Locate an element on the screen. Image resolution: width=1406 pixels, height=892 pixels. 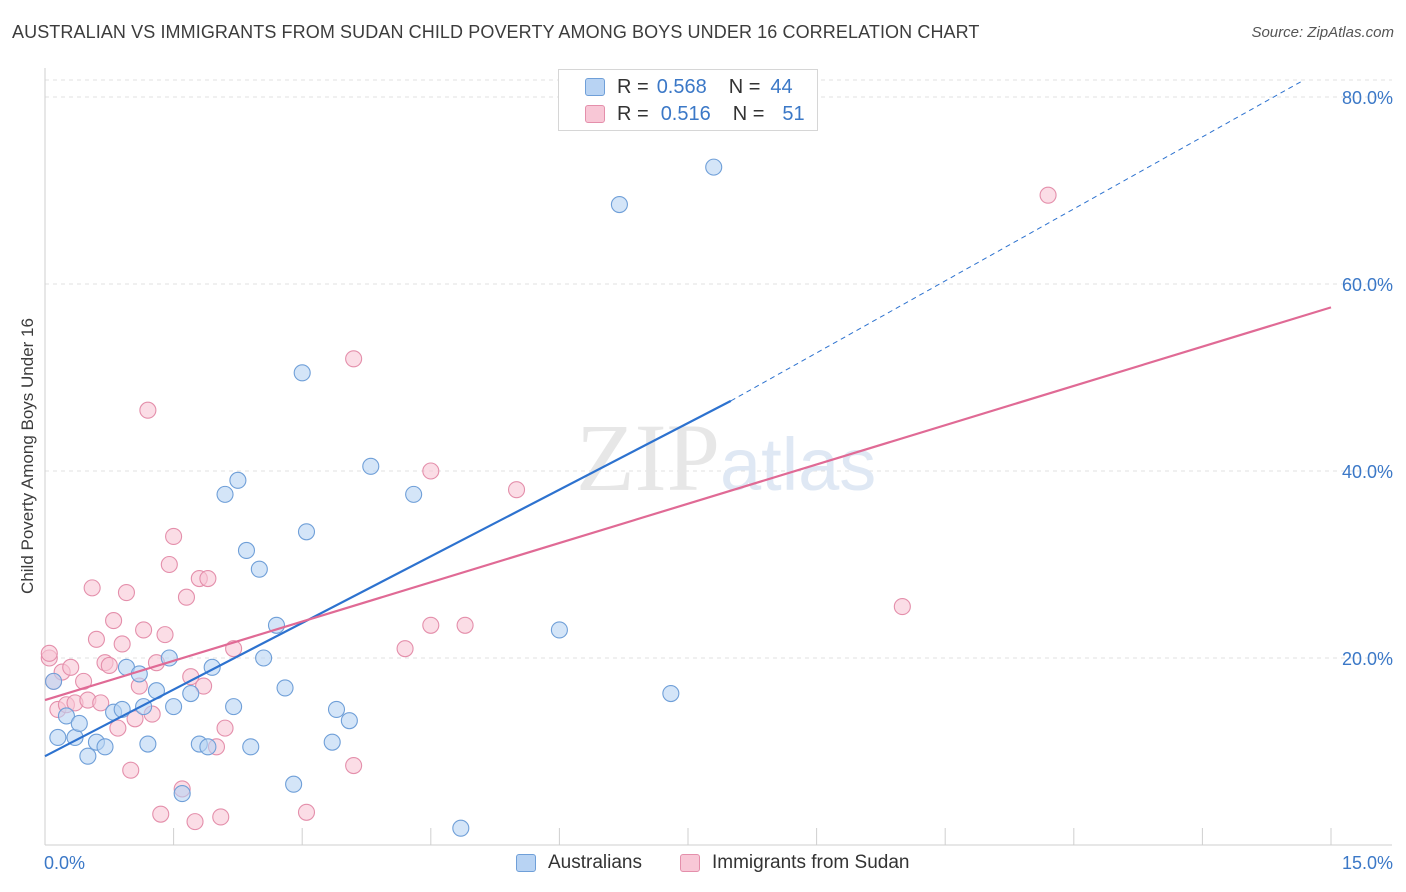
y-tick-label: 20.0% is located at coordinates (1367, 659).